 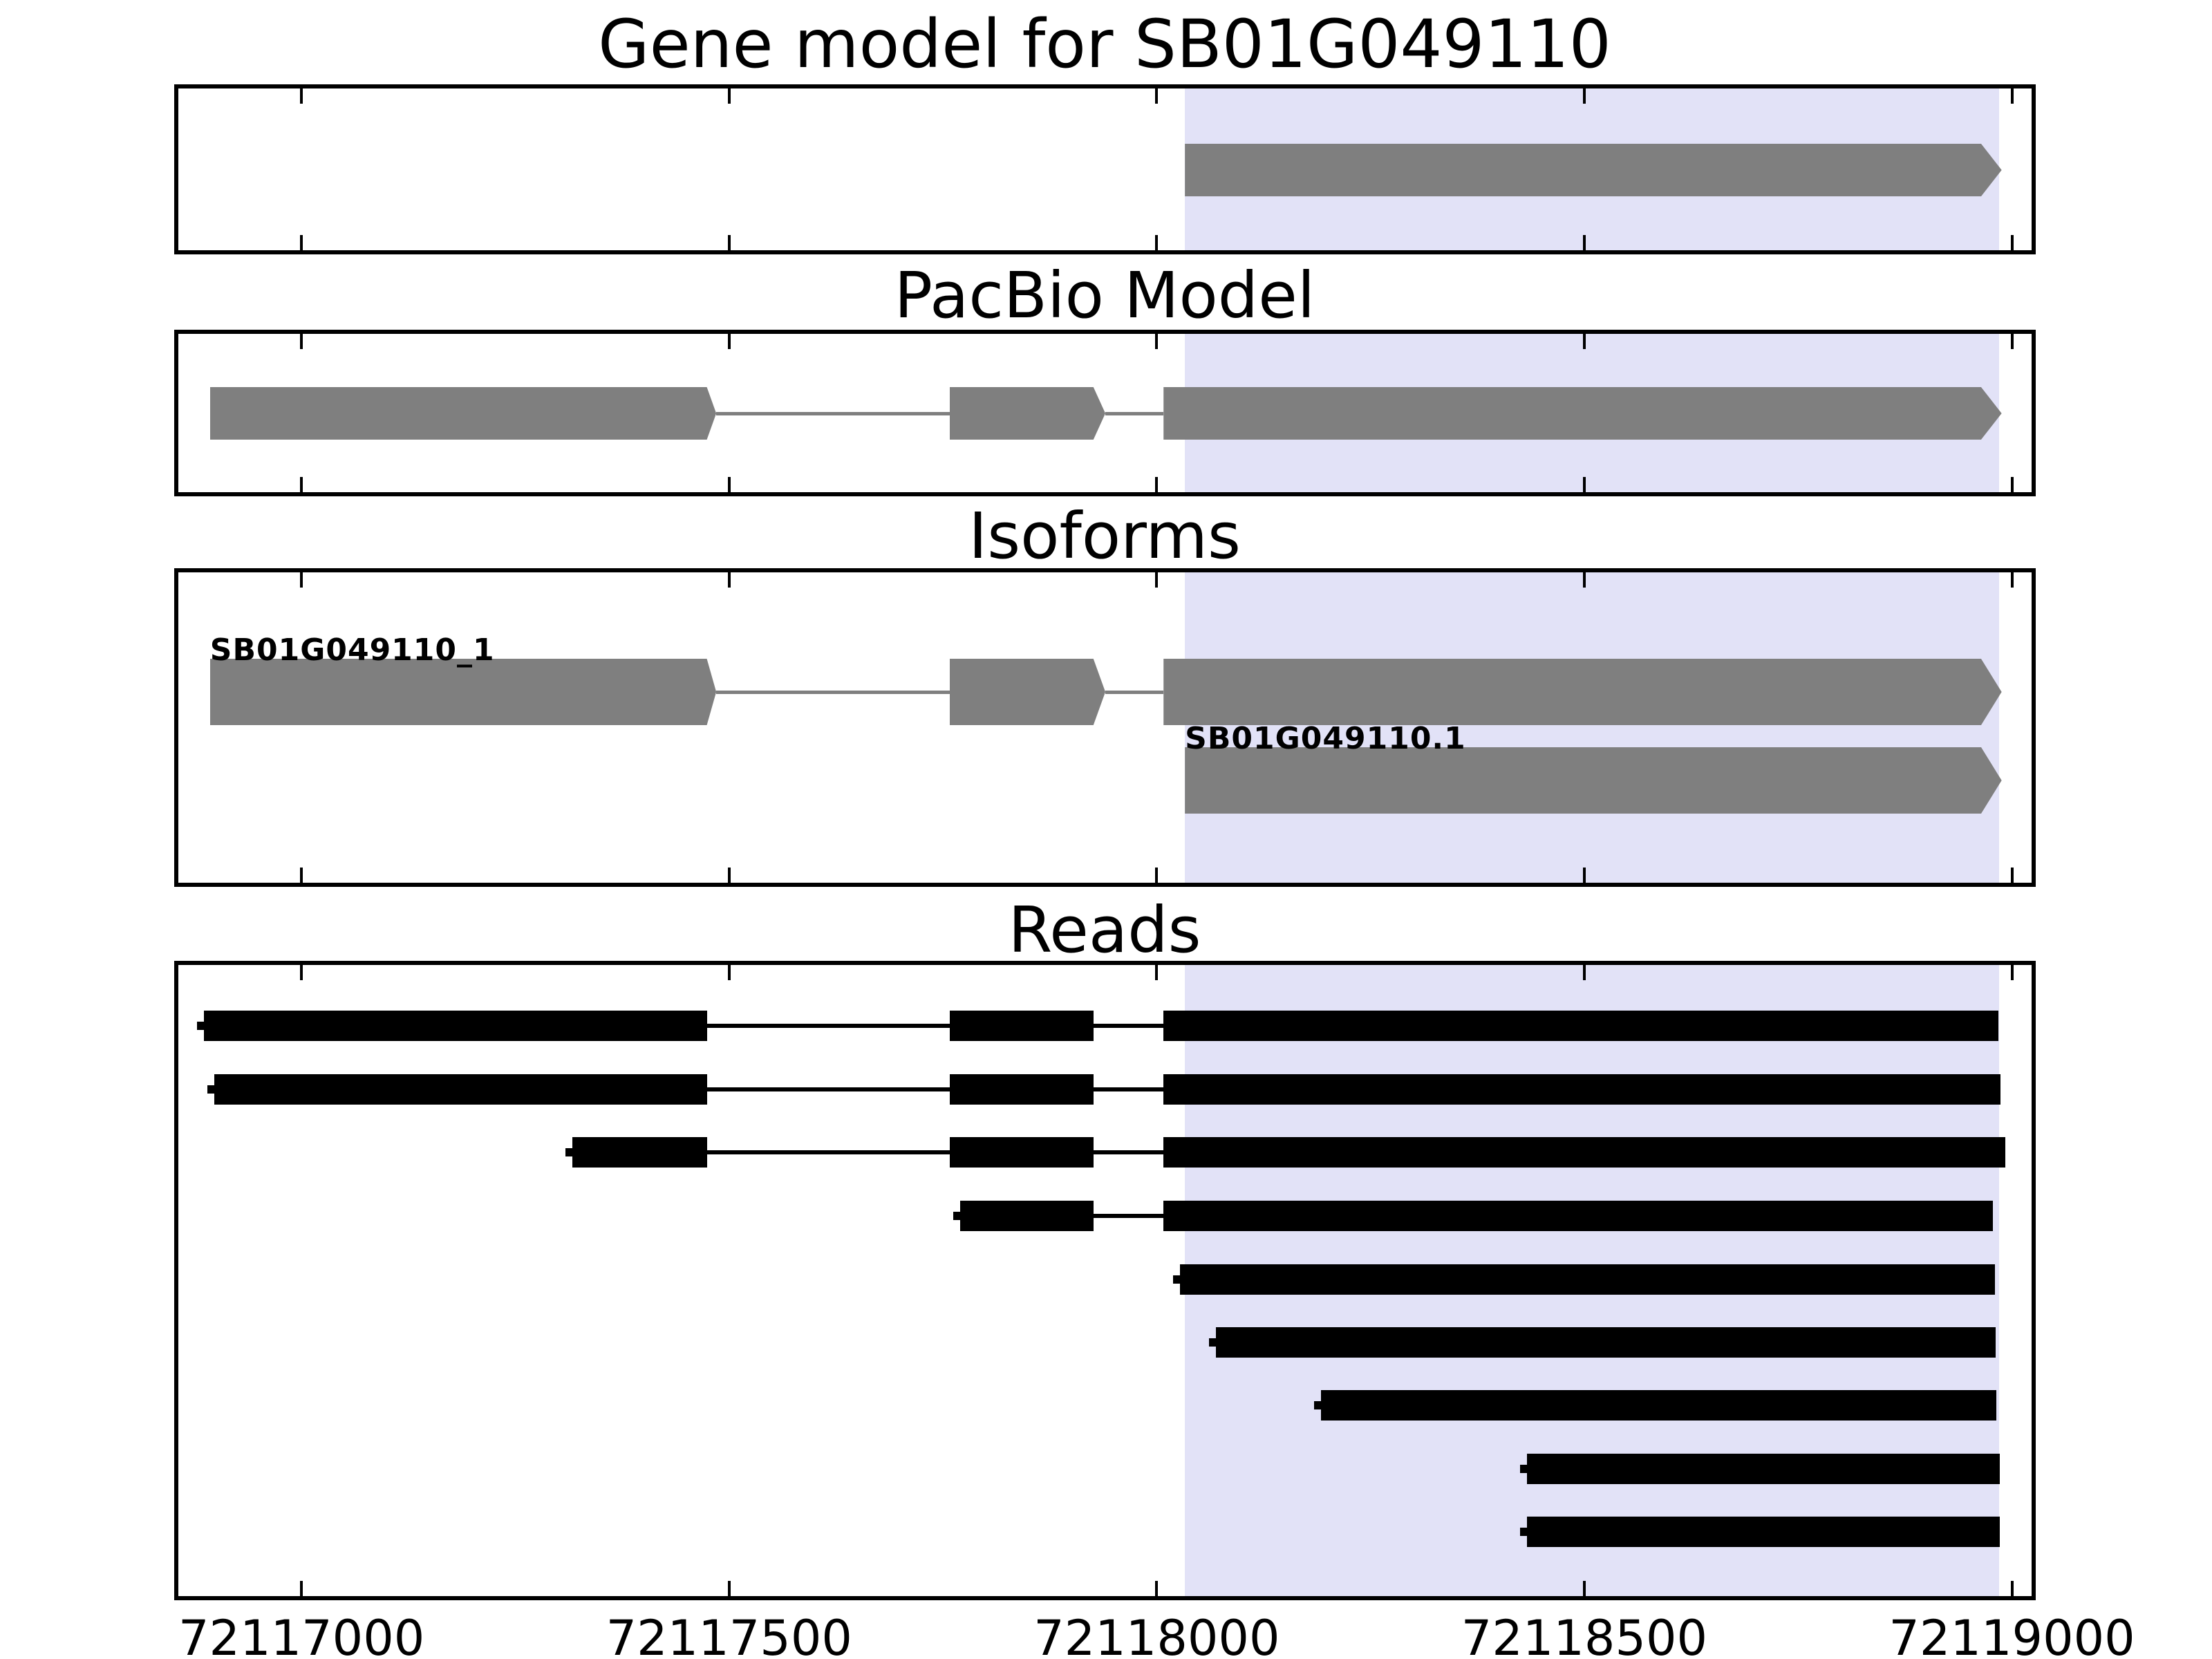 I want to click on isoform-label-2: SB01G049110.1, so click(x=1325, y=739).